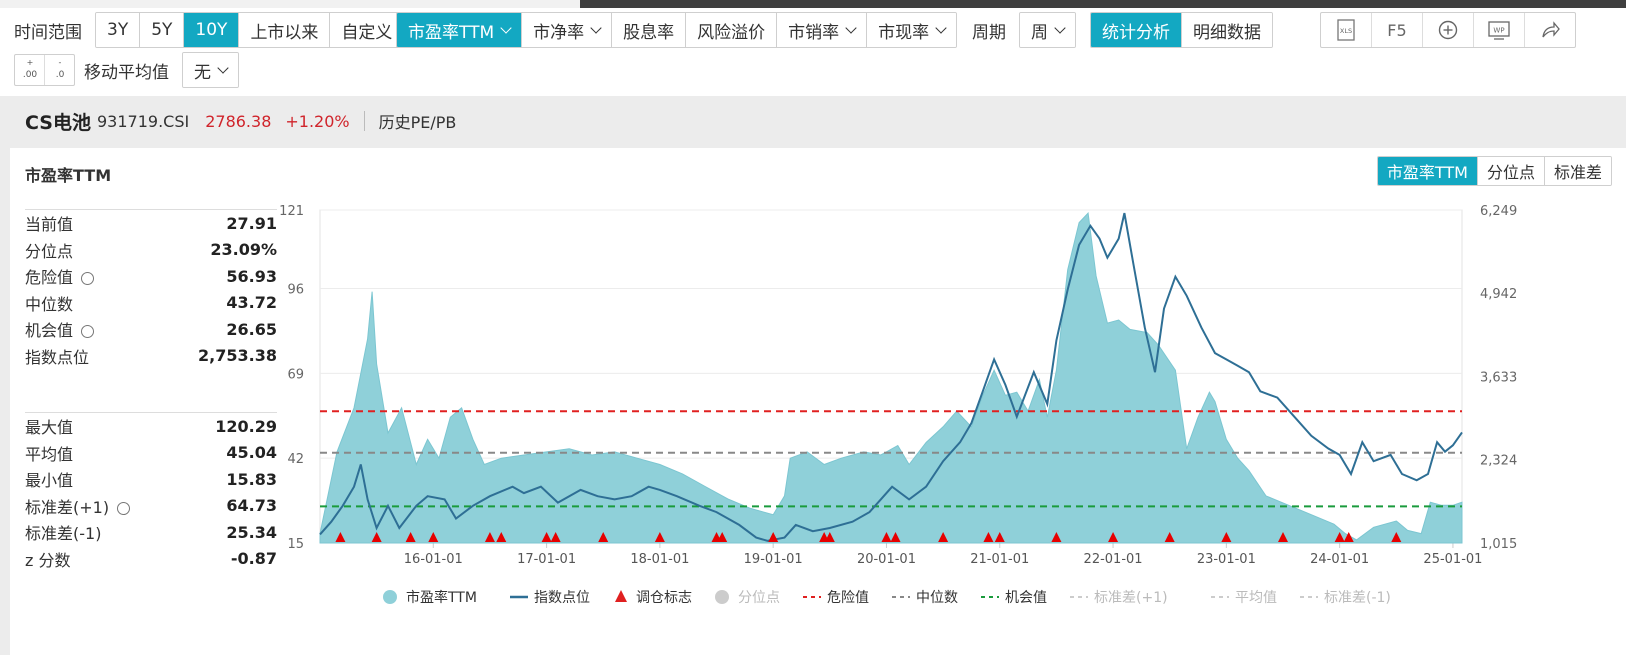  Describe the element at coordinates (251, 453) in the screenshot. I see `stat-value: 45.04` at that location.